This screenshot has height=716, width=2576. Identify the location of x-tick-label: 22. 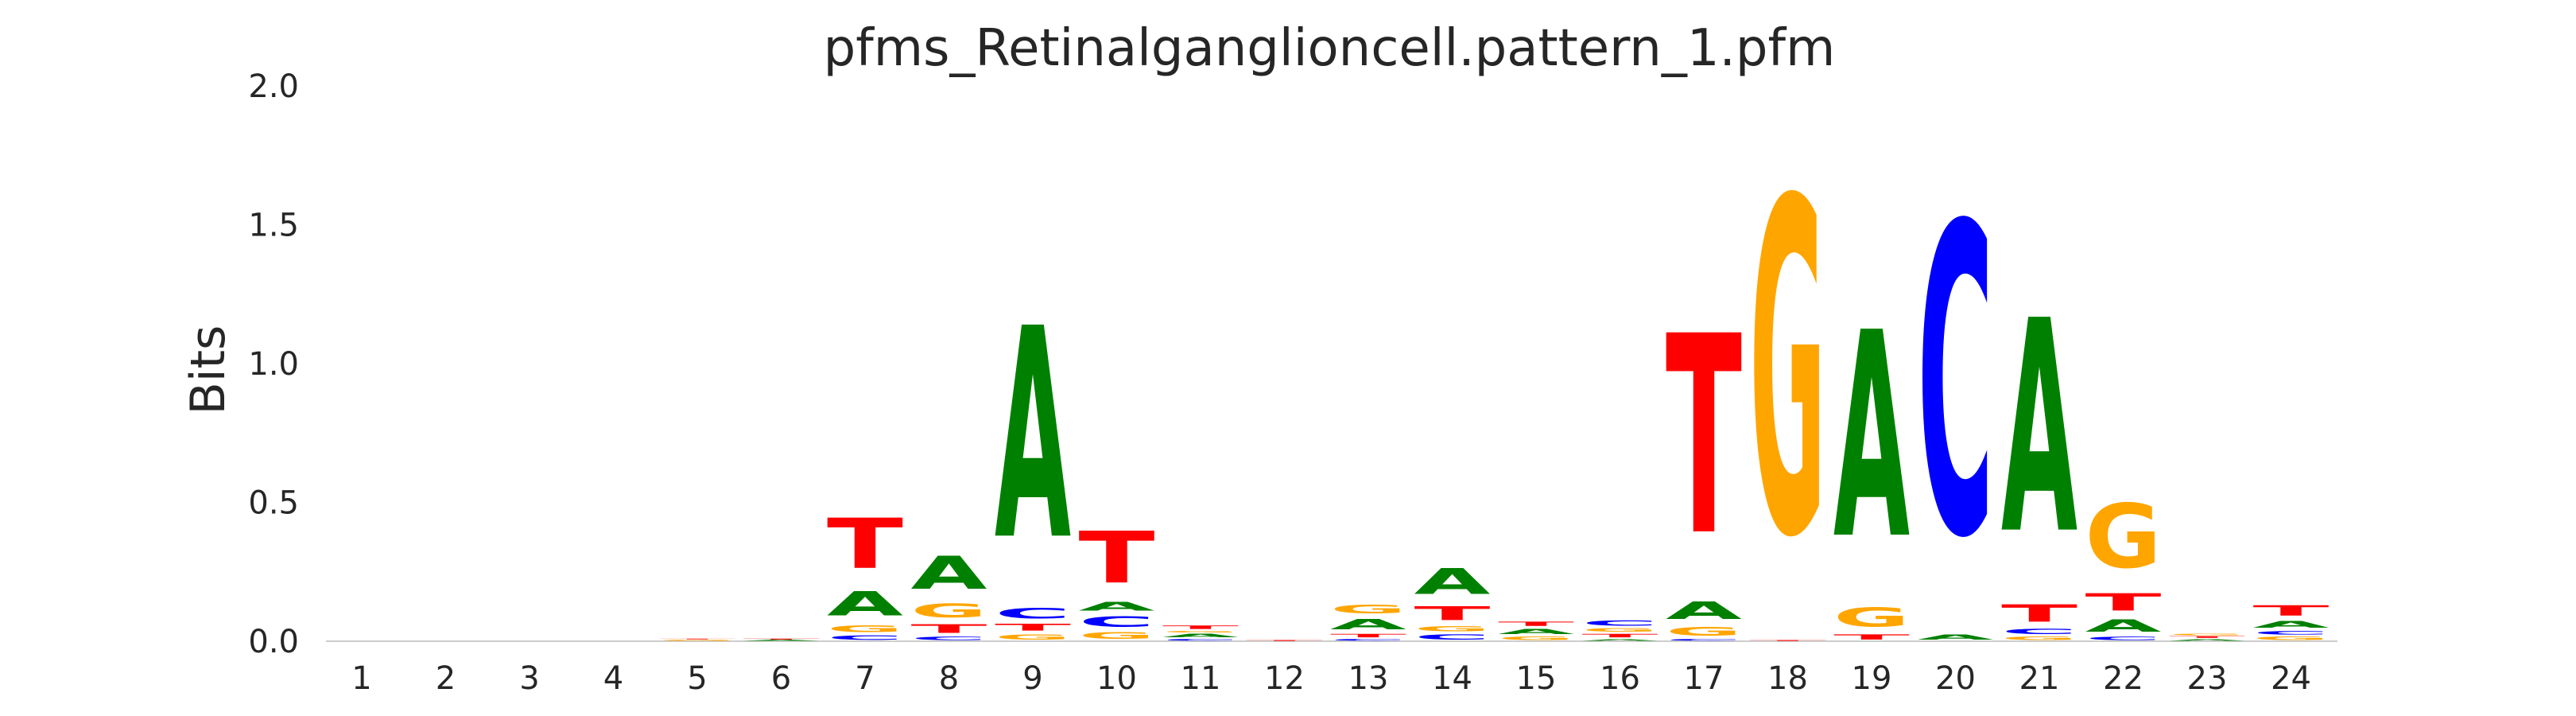
(2123, 678).